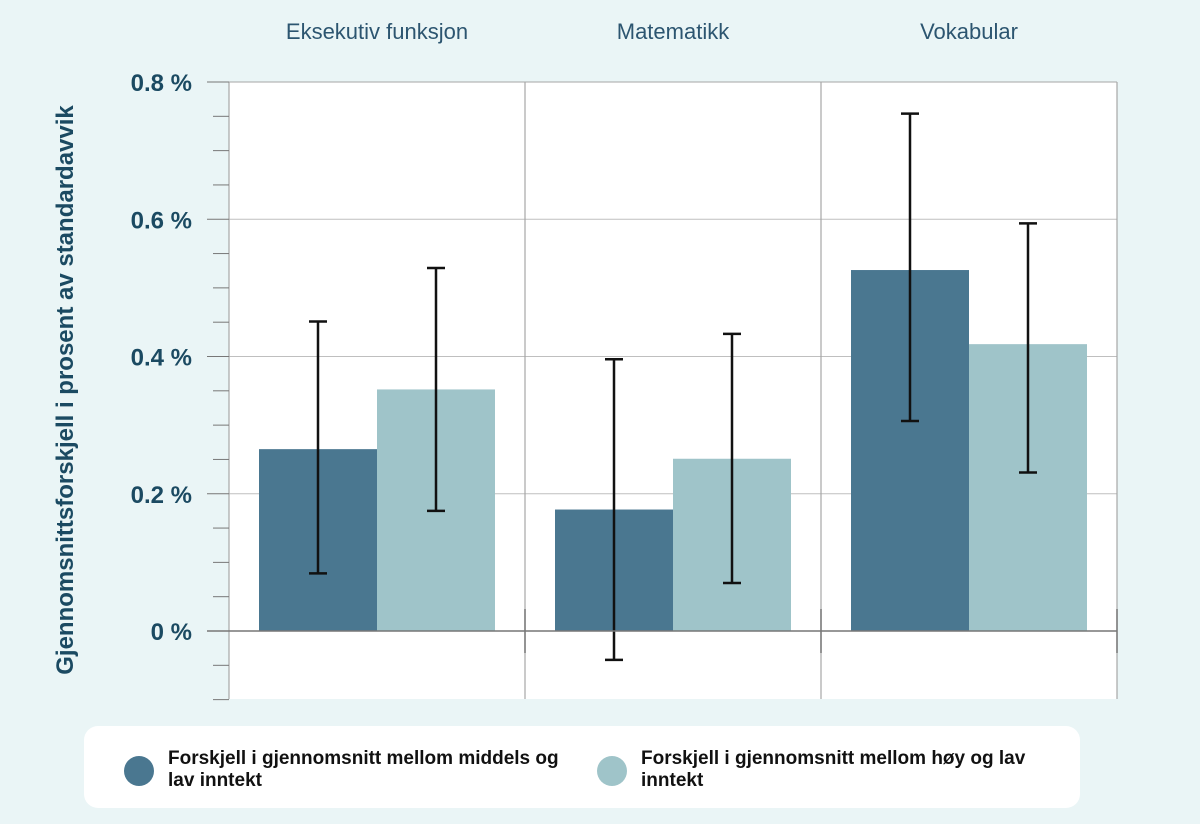  Describe the element at coordinates (161, 83) in the screenshot. I see `y-tick-label: 0.8 %` at that location.